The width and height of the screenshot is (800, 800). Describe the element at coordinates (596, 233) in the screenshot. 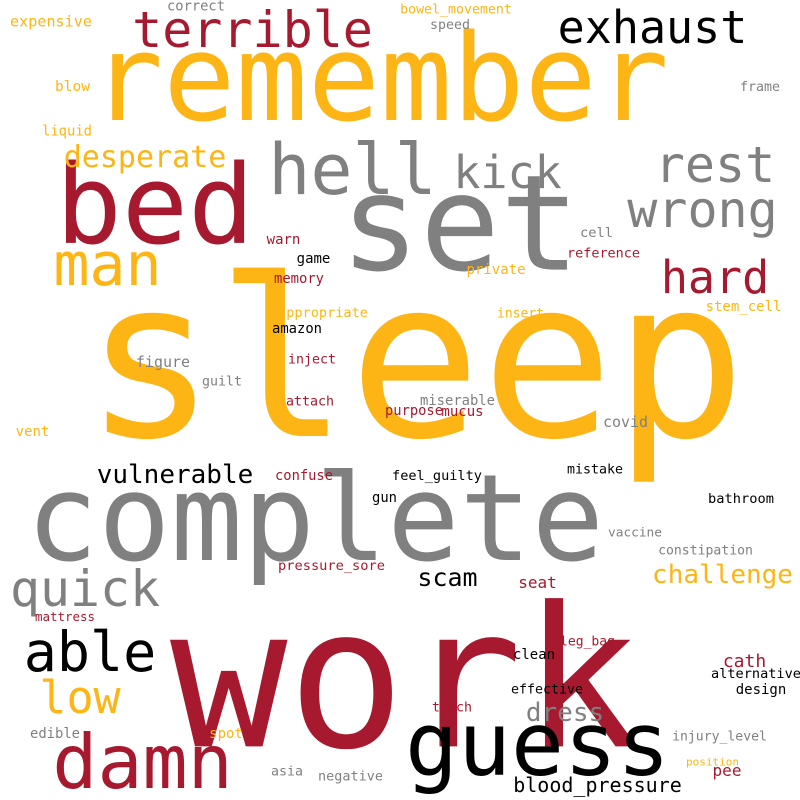

I see `word-cell: cell` at that location.